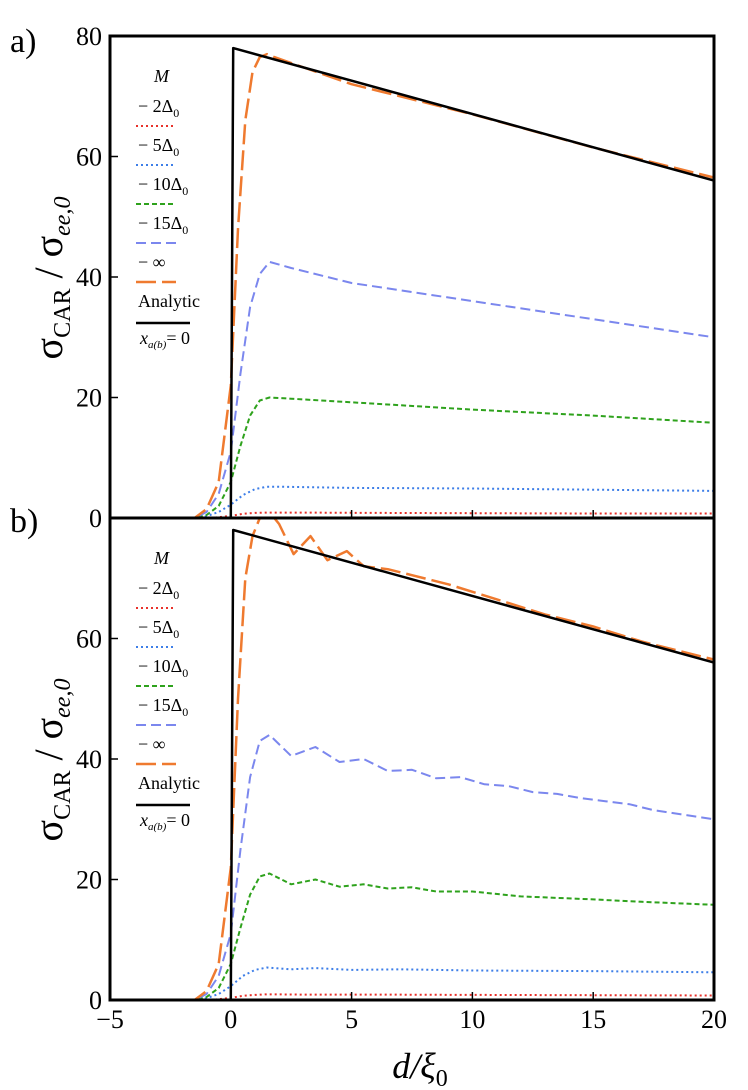 The image size is (748, 1090). I want to click on x-axis-label: d/ξ0, so click(419, 1068).